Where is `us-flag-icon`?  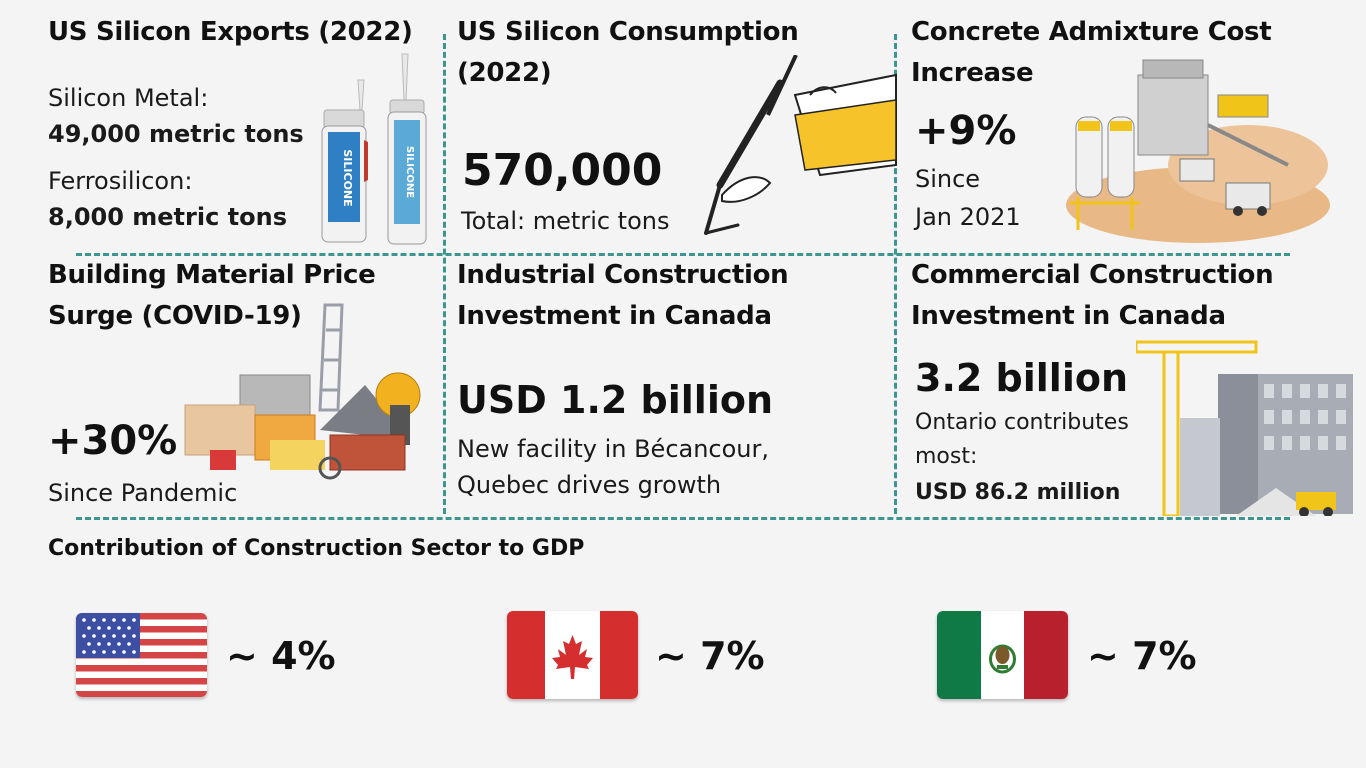 us-flag-icon is located at coordinates (141, 655).